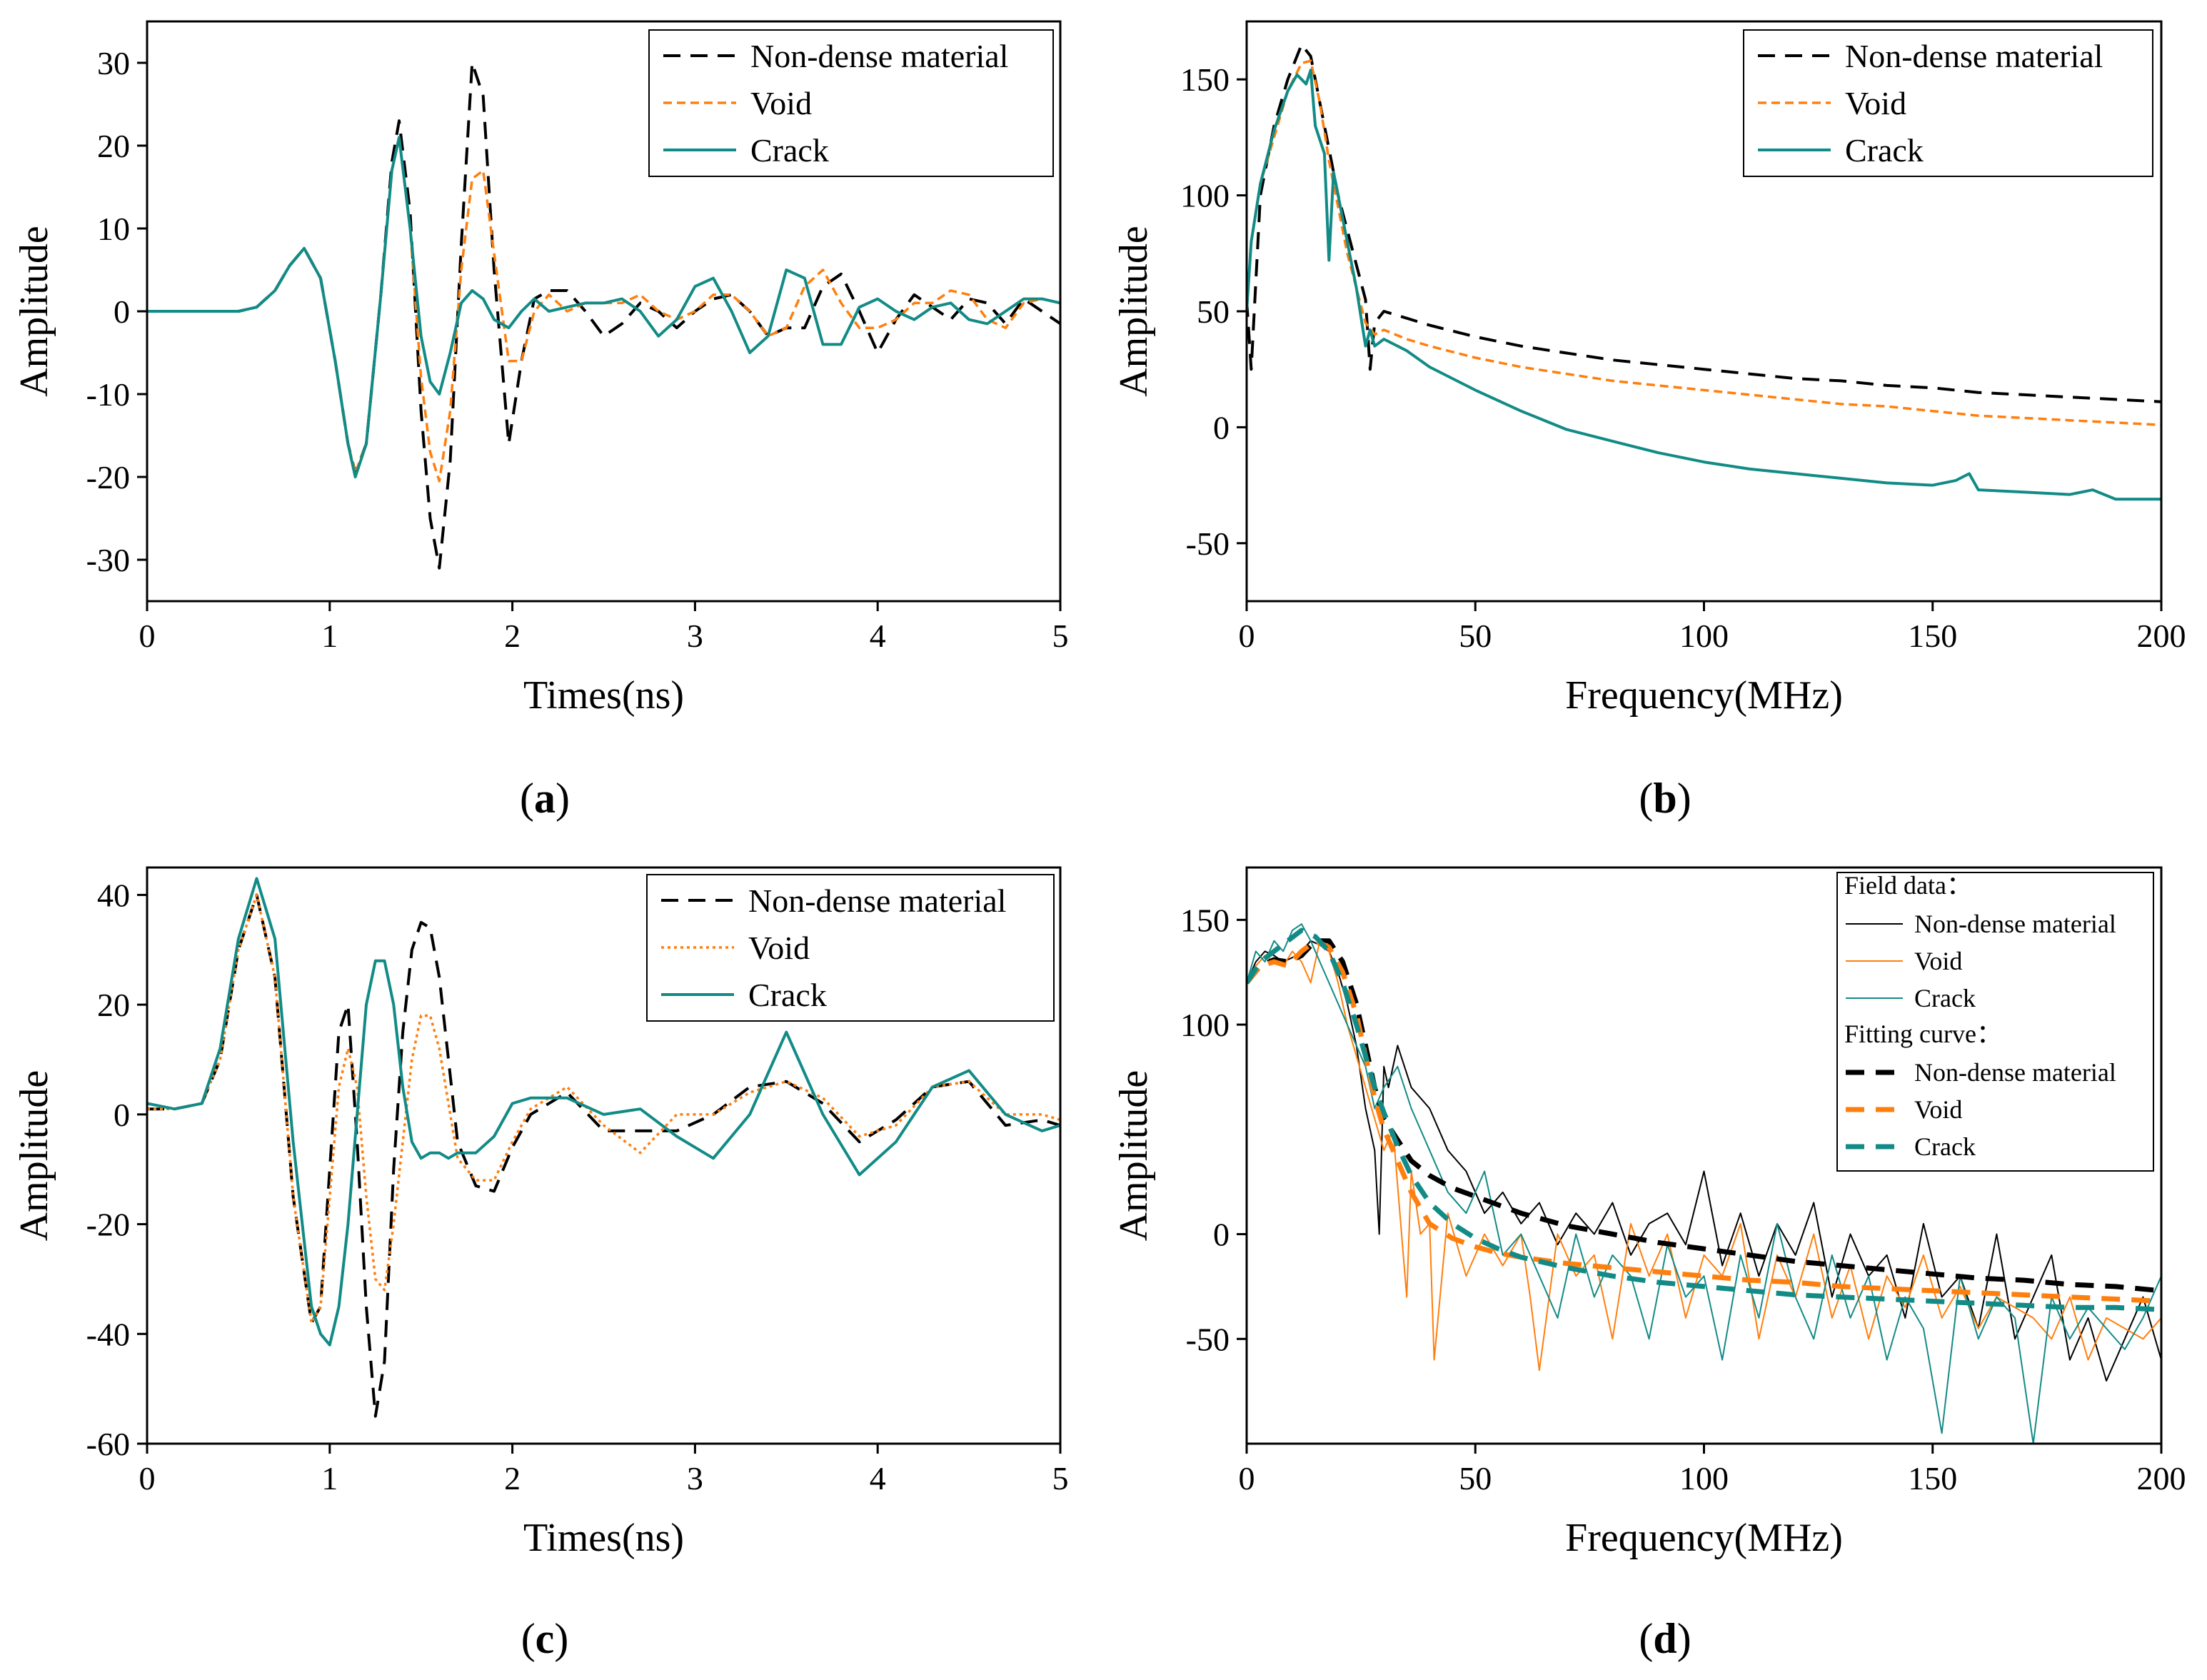  What do you see at coordinates (108, 477) in the screenshot?
I see `panel-a-ytick-label: -20` at bounding box center [108, 477].